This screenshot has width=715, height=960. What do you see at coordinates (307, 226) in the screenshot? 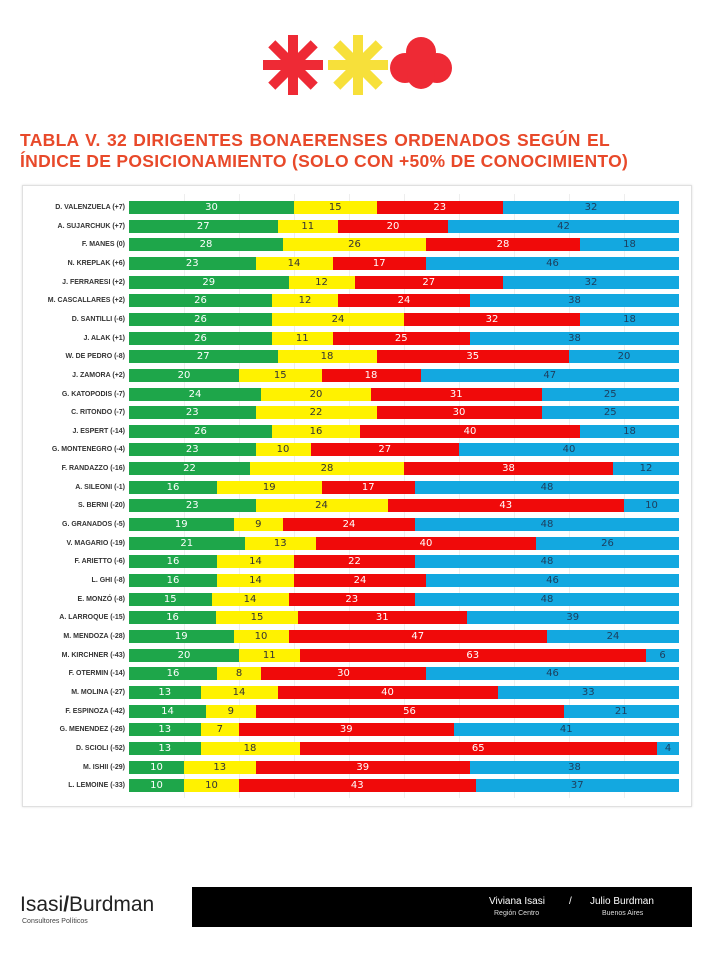
I see `bar-segment-neutral: 11` at bounding box center [307, 226].